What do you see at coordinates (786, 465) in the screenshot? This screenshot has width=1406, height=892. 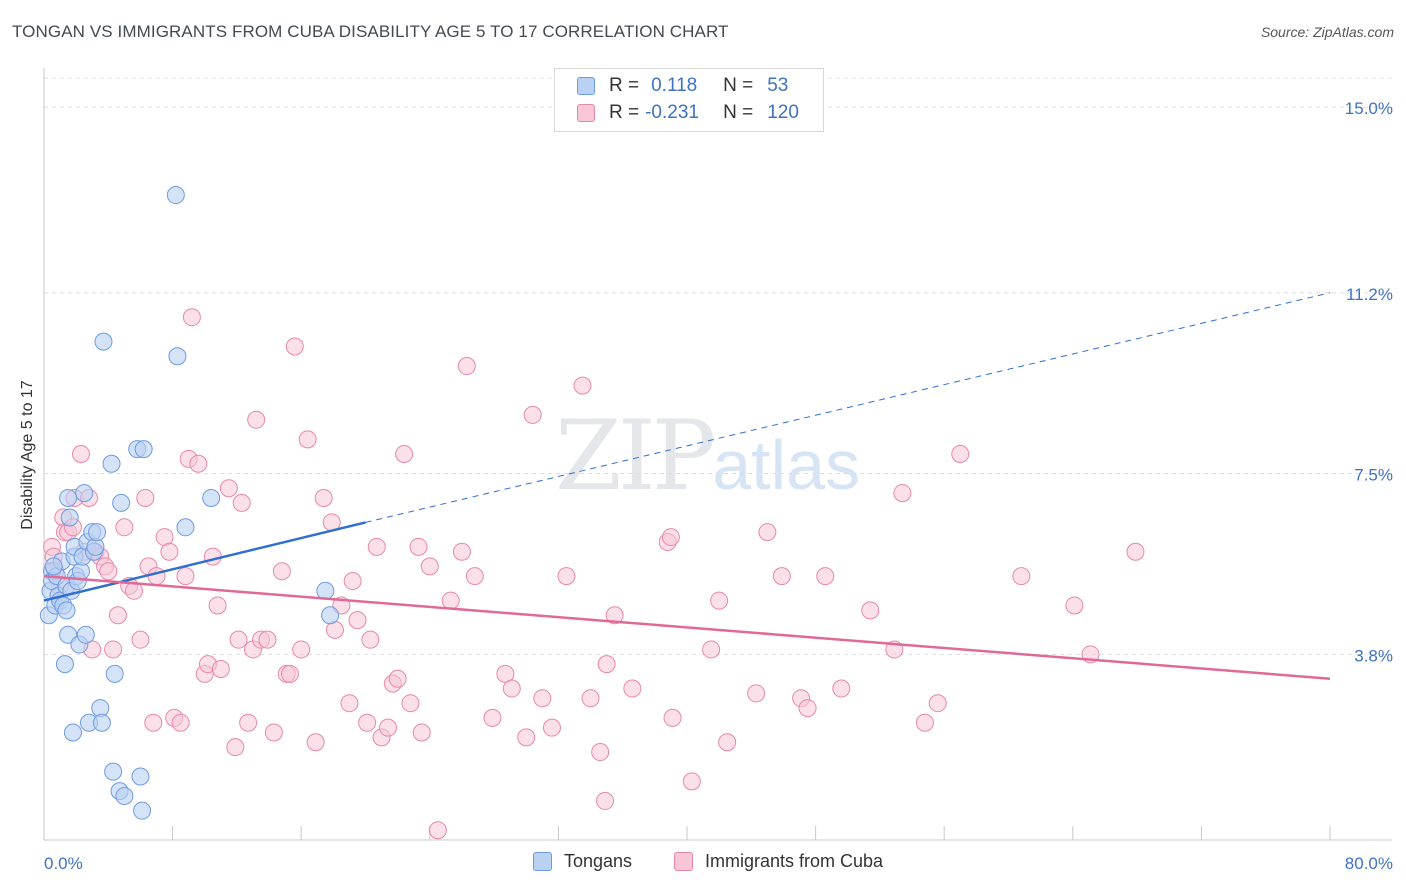 I see `watermark-atlas: atlas` at bounding box center [786, 465].